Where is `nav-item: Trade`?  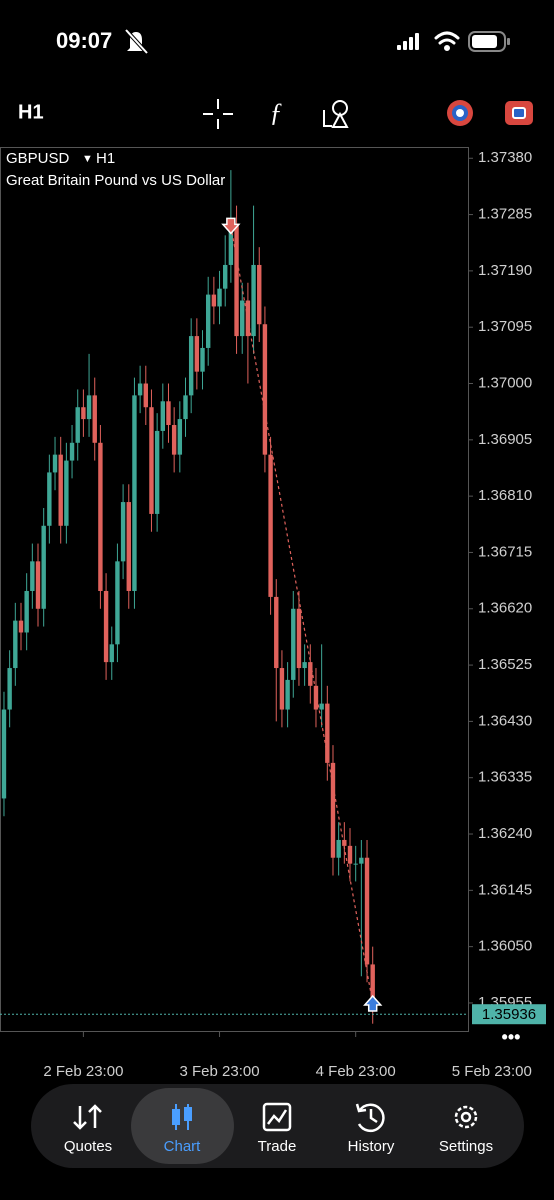
nav-item: Trade is located at coordinates (277, 1146).